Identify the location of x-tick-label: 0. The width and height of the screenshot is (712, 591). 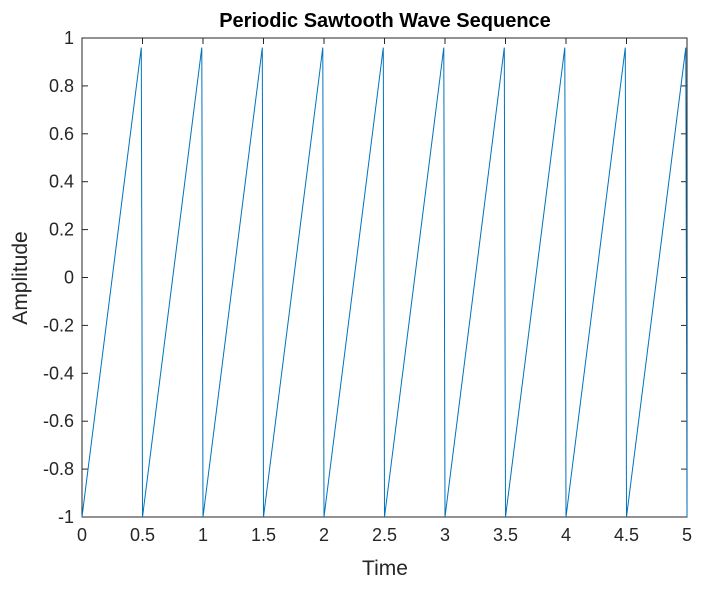
(82, 535).